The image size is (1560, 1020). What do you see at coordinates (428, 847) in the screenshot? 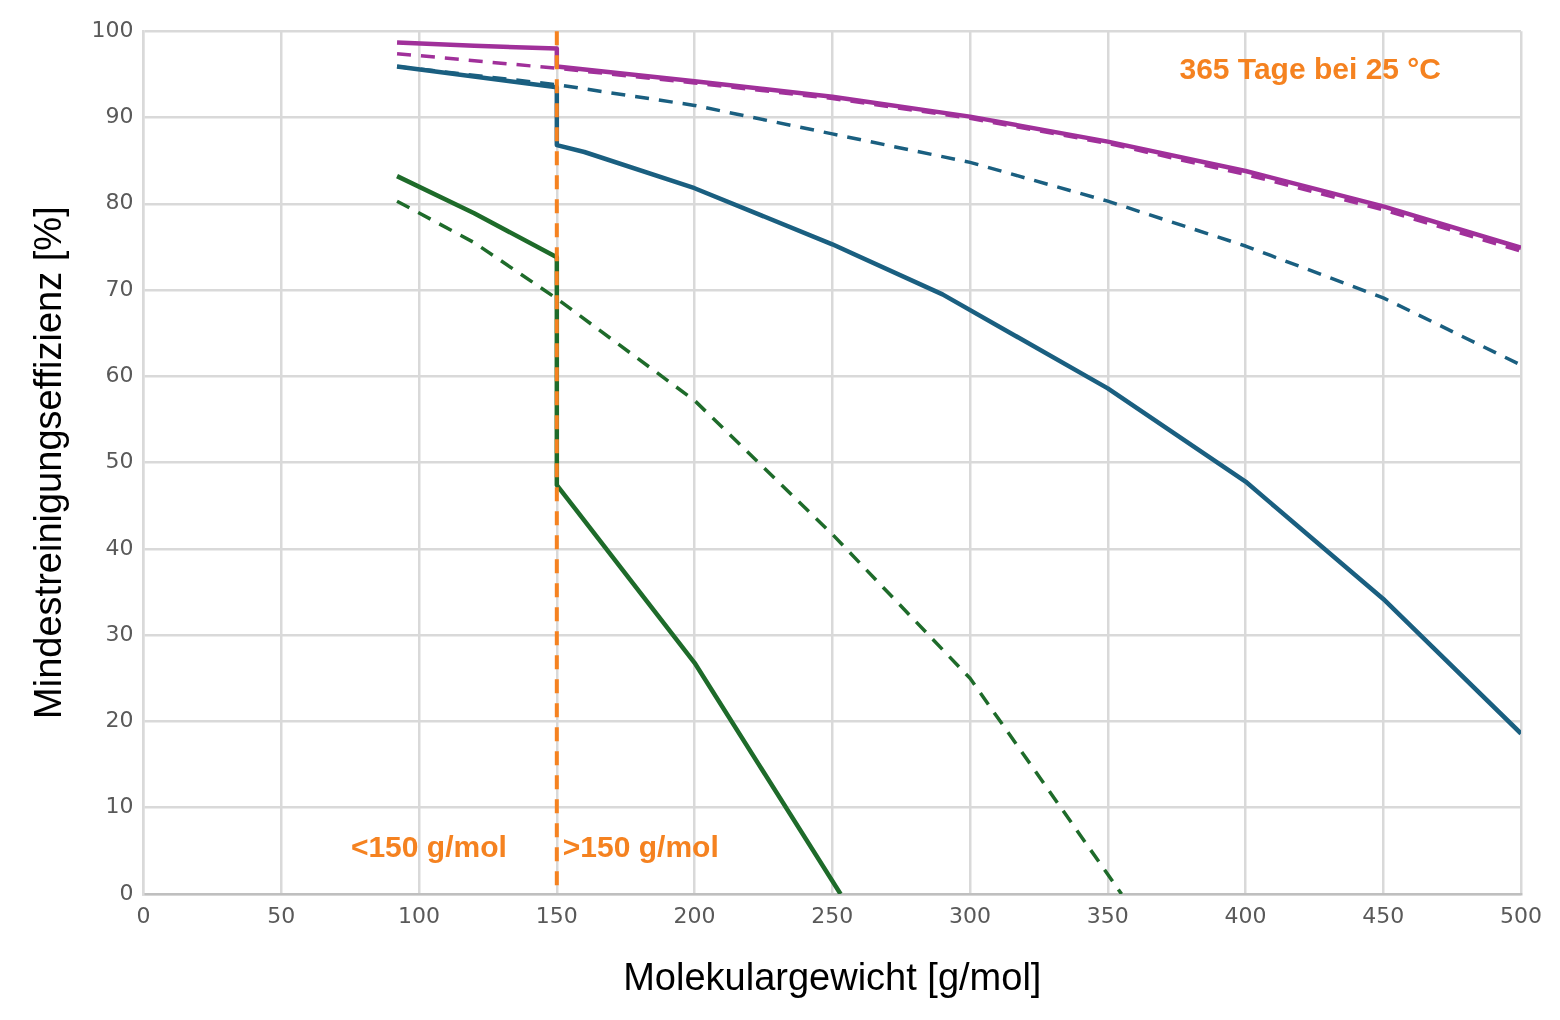
I see `annotation: <150 g/mol` at bounding box center [428, 847].